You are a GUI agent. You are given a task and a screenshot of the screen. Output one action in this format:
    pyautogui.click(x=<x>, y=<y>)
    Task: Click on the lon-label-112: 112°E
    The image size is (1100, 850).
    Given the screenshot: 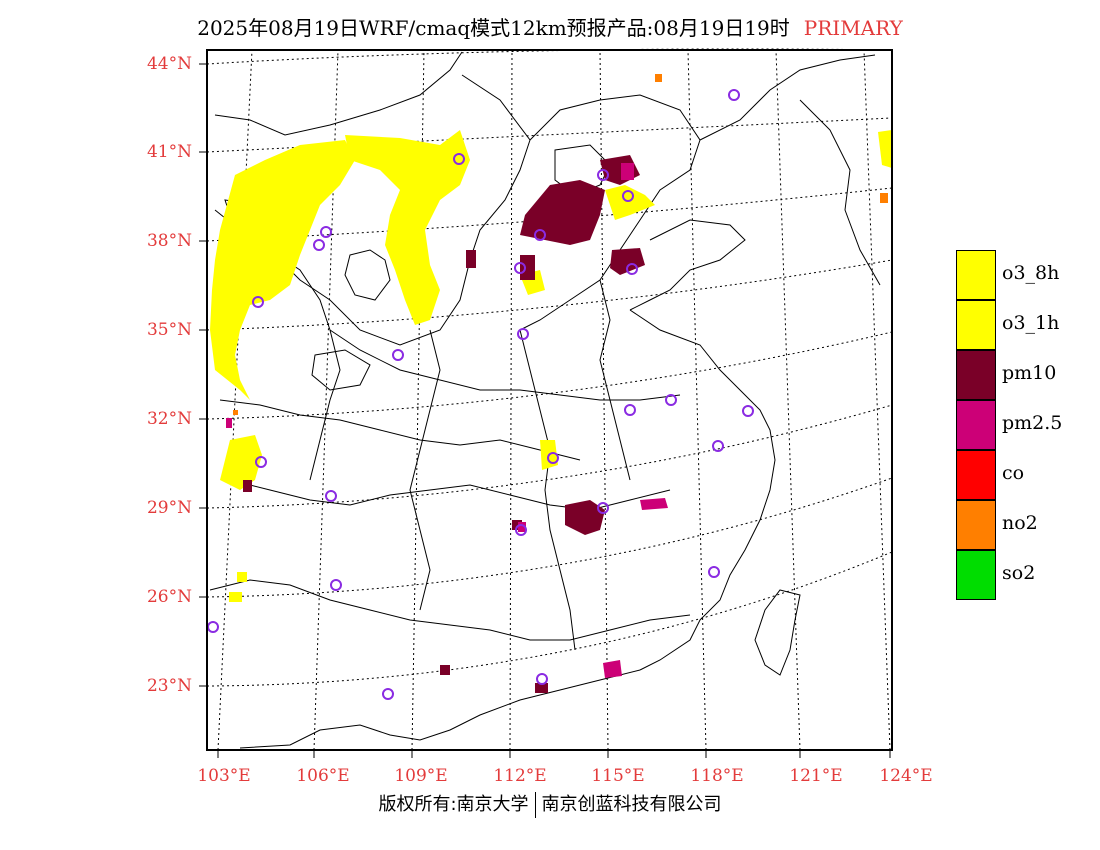 What is the action you would take?
    pyautogui.click(x=520, y=776)
    